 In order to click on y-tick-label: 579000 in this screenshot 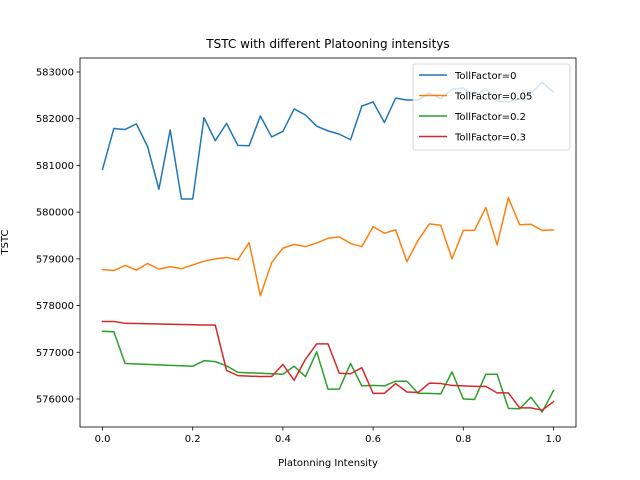, I will do `click(55, 259)`.